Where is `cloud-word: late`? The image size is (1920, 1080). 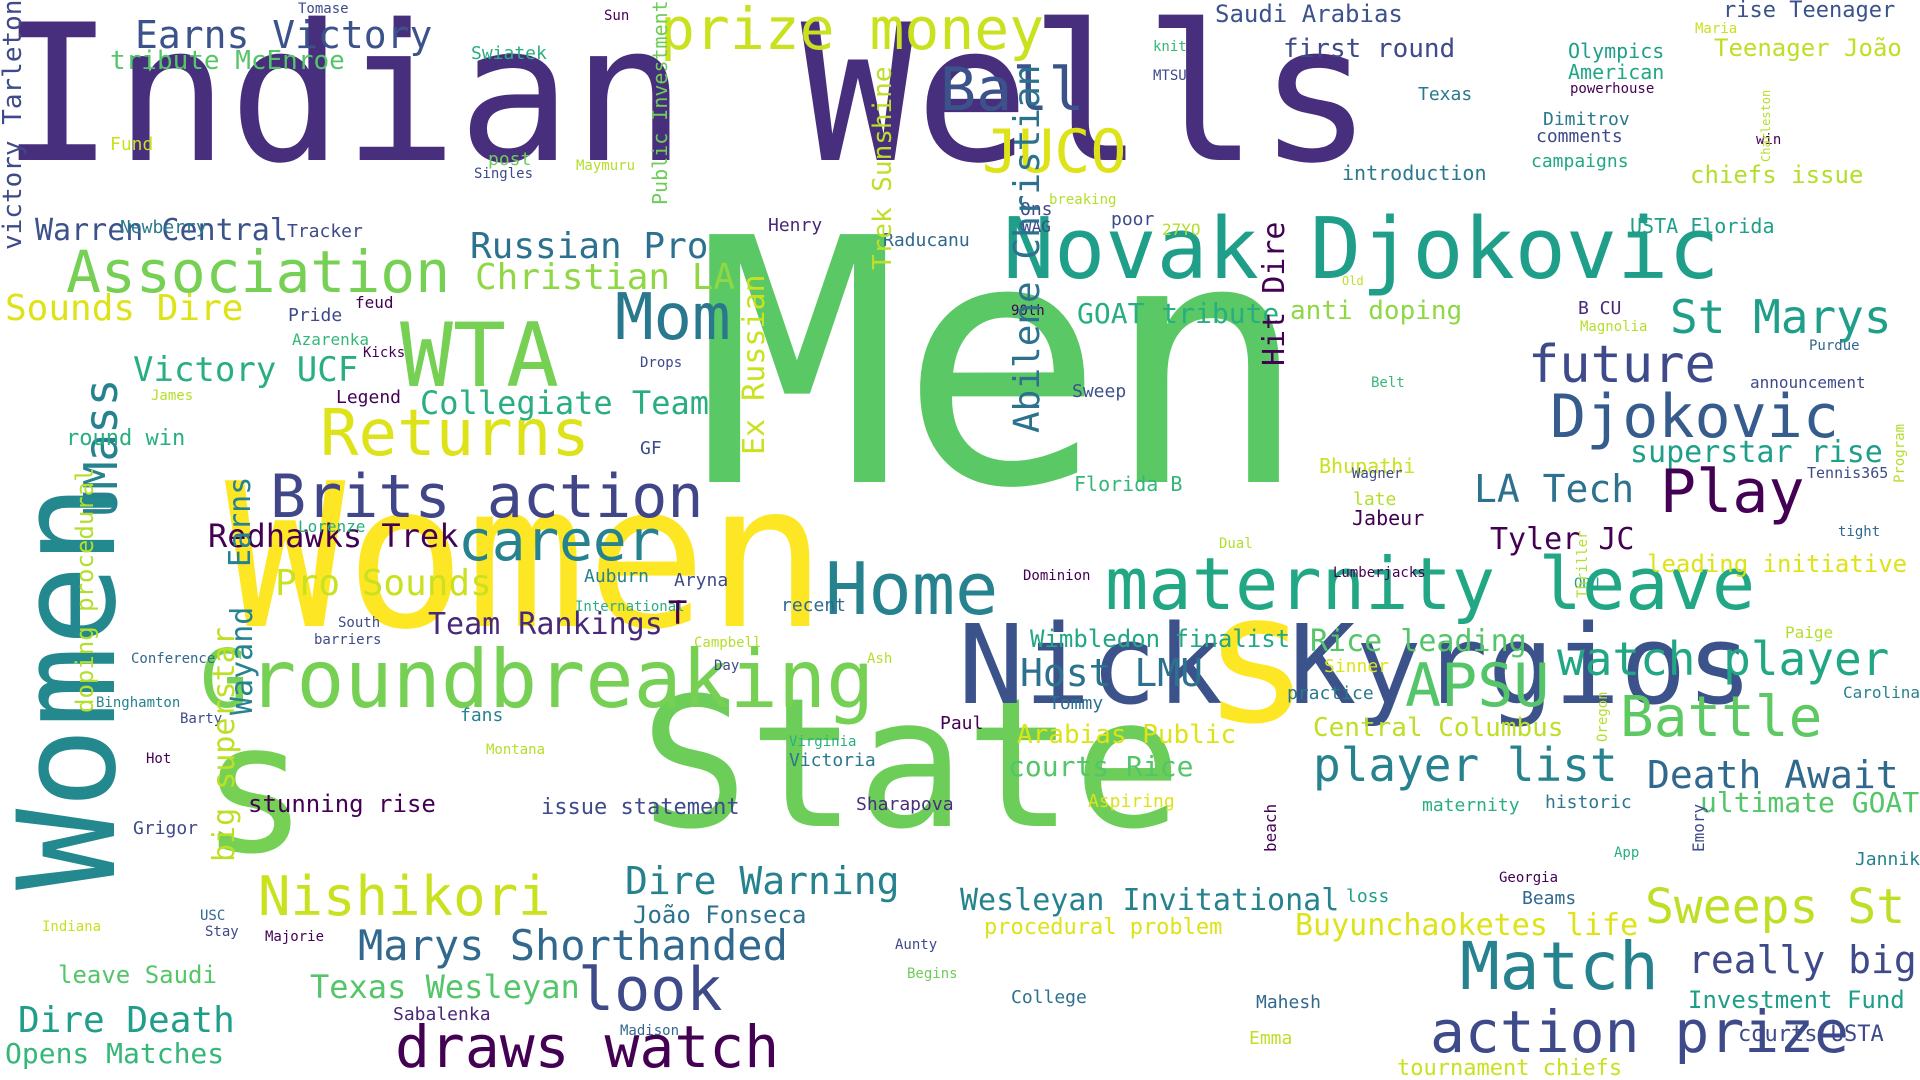 cloud-word: late is located at coordinates (1375, 499).